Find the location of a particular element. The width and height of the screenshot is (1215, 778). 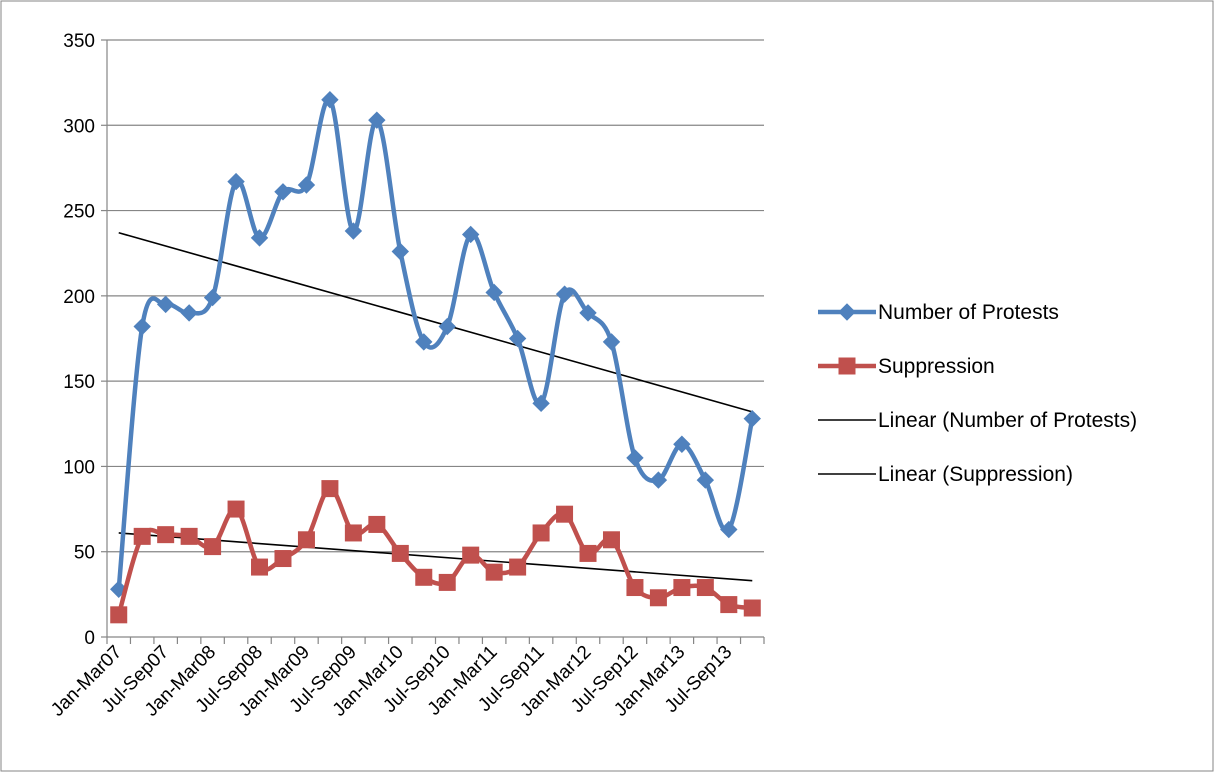

legend-item-suppression: Suppression is located at coordinates (906, 366).